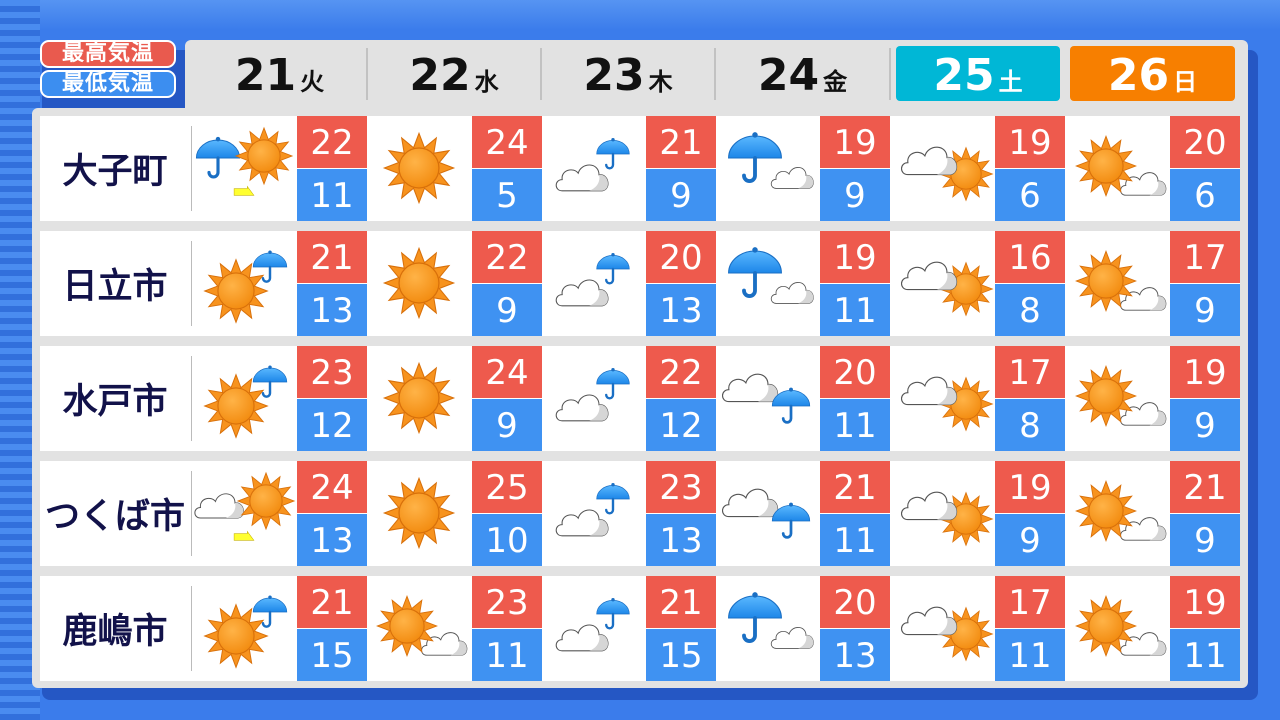  What do you see at coordinates (440, 75) in the screenshot?
I see `day-date: 22` at bounding box center [440, 75].